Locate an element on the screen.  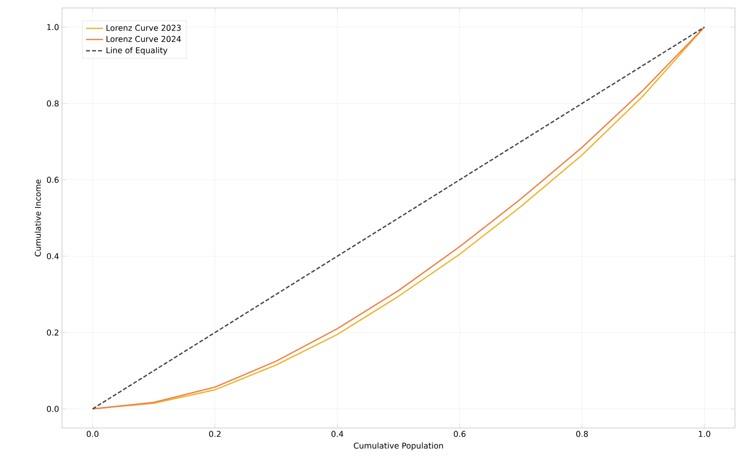
y-axis-title: Cumulative Income is located at coordinates (37, 218).